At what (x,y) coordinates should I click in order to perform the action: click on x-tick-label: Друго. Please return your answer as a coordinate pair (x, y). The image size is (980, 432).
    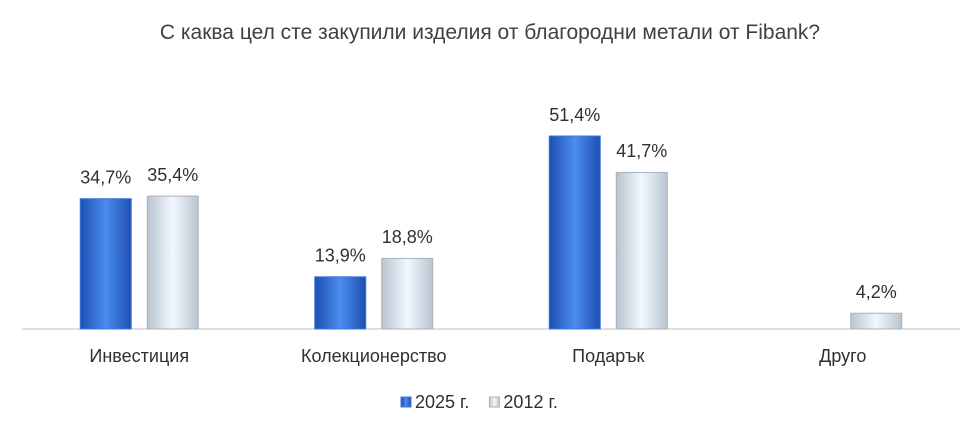
    Looking at the image, I should click on (842, 356).